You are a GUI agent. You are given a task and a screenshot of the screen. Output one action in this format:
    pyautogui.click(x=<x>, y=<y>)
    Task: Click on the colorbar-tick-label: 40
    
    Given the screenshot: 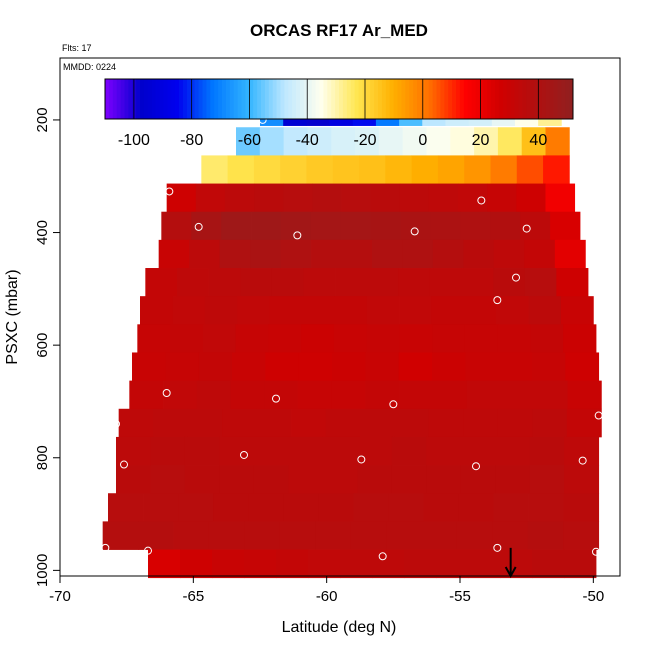 What is the action you would take?
    pyautogui.click(x=538, y=140)
    